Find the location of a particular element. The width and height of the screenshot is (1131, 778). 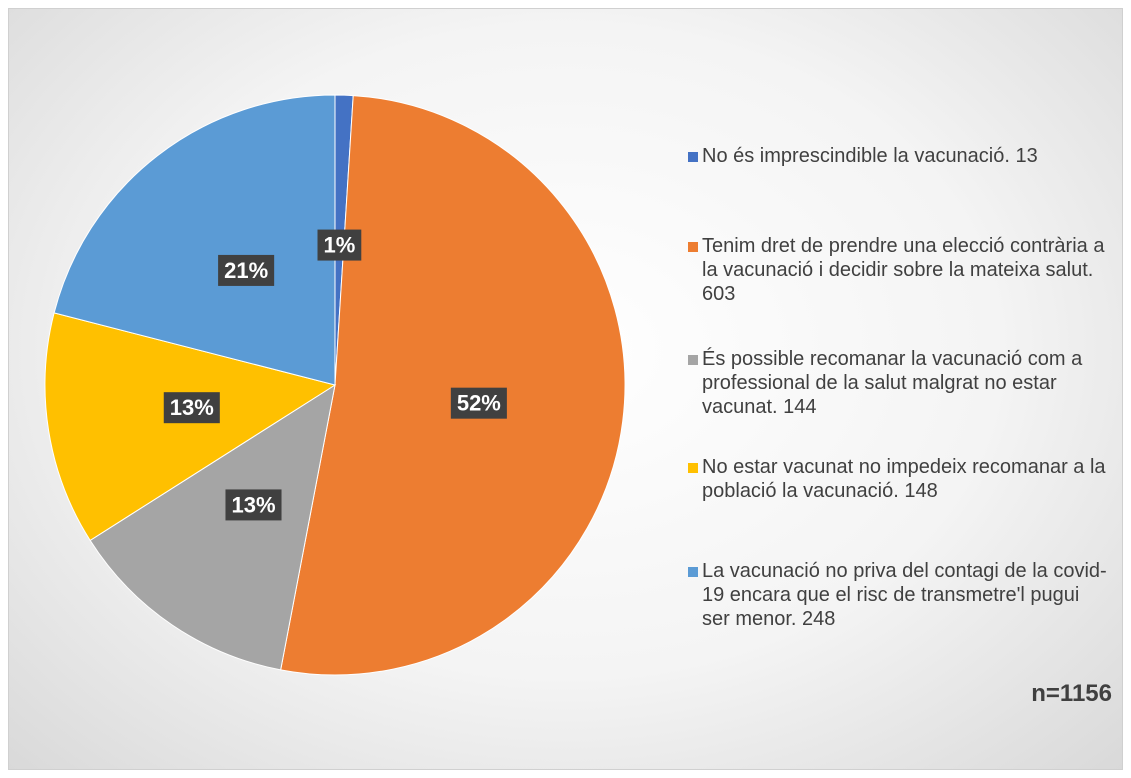

annotation: n=1156 is located at coordinates (1071, 693).